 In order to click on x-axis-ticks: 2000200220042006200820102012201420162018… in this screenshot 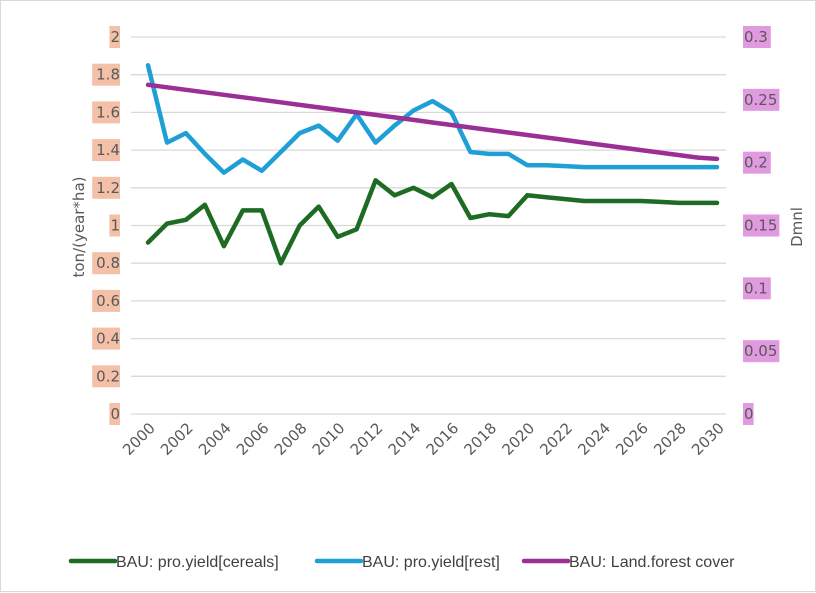, I will do `click(423, 439)`.